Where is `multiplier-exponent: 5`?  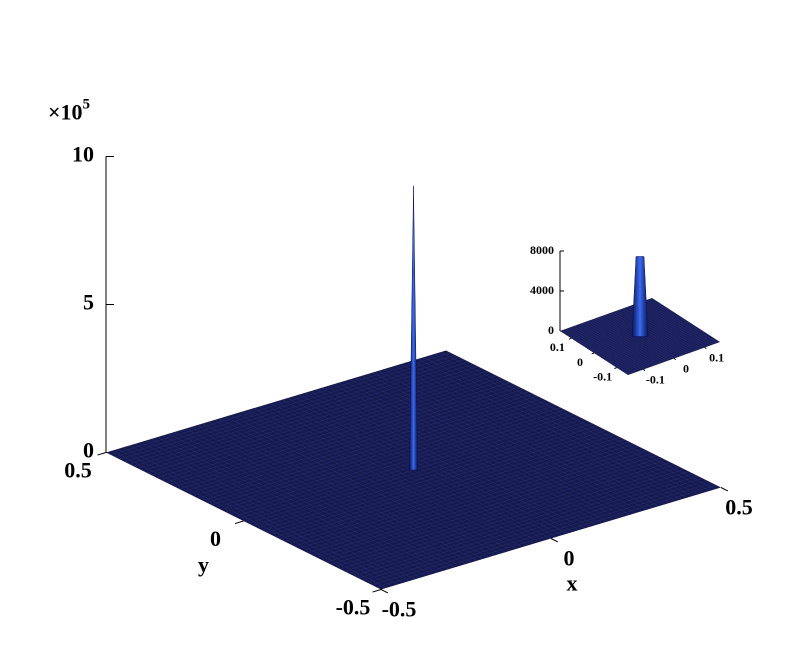 multiplier-exponent: 5 is located at coordinates (87, 105).